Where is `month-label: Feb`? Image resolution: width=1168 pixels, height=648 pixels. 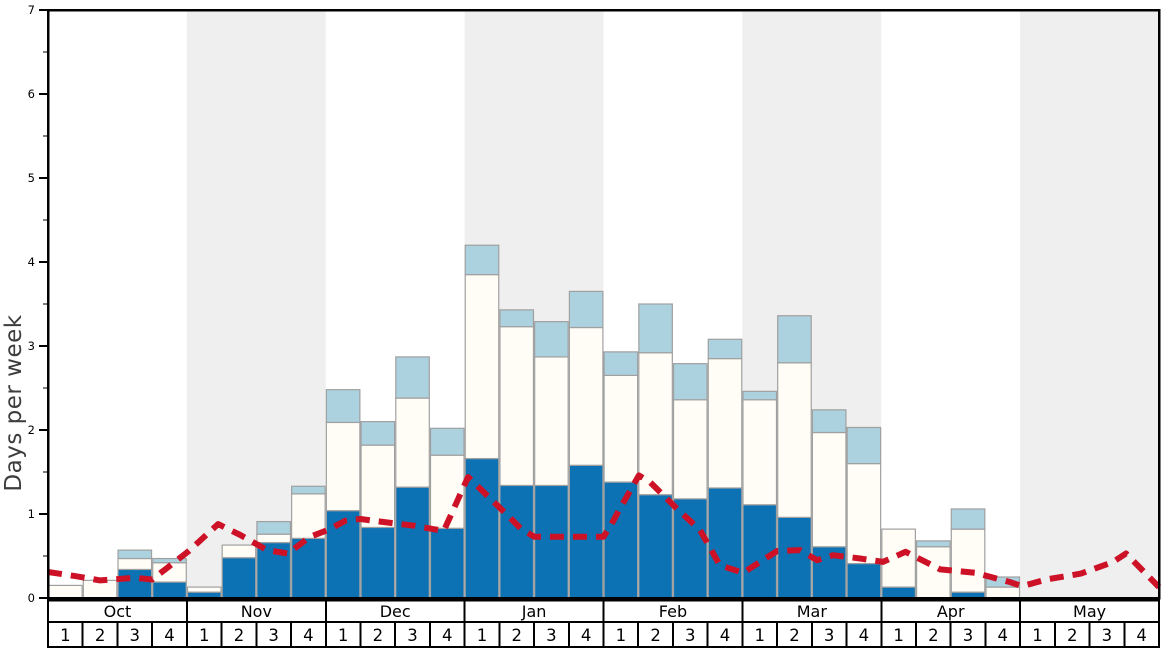 month-label: Feb is located at coordinates (673, 611).